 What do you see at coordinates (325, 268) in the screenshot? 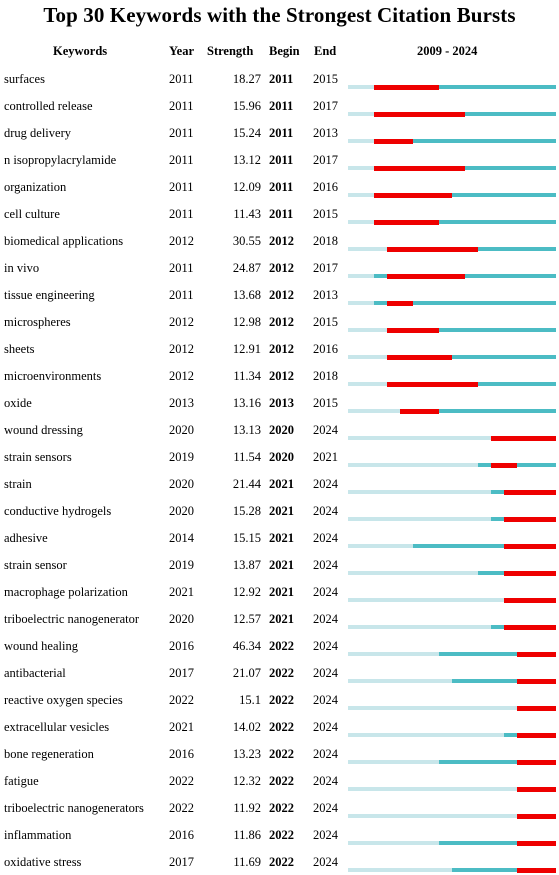
I see `end-cell: 2017` at bounding box center [325, 268].